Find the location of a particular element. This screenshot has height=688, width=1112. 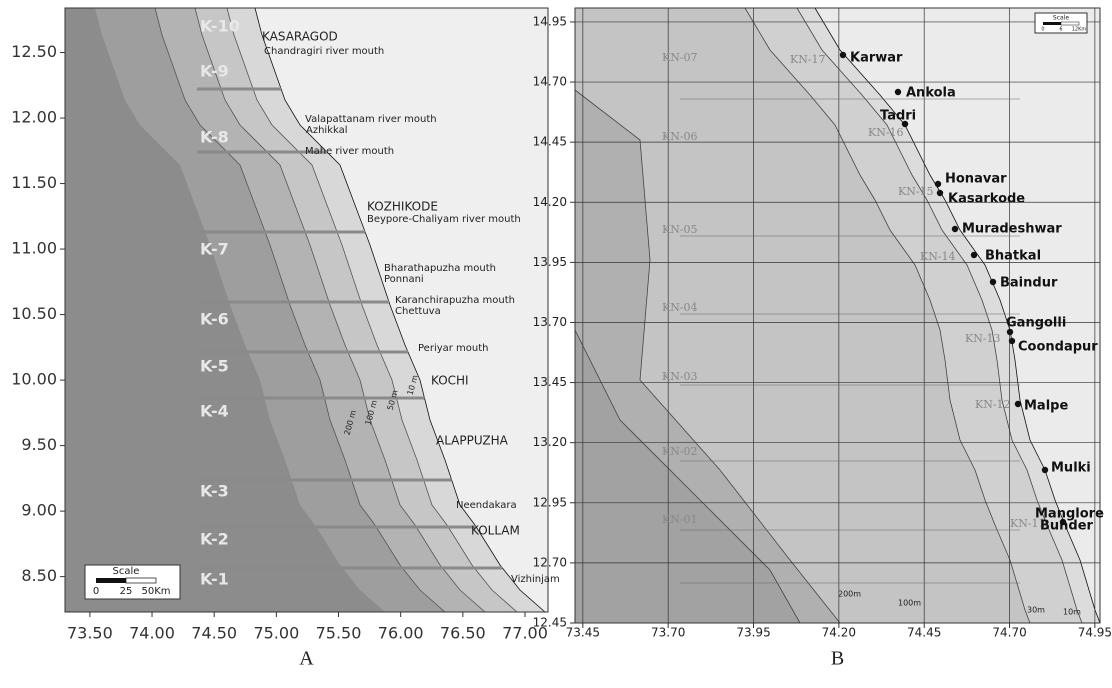

scale-label: 25 is located at coordinates (126, 591).